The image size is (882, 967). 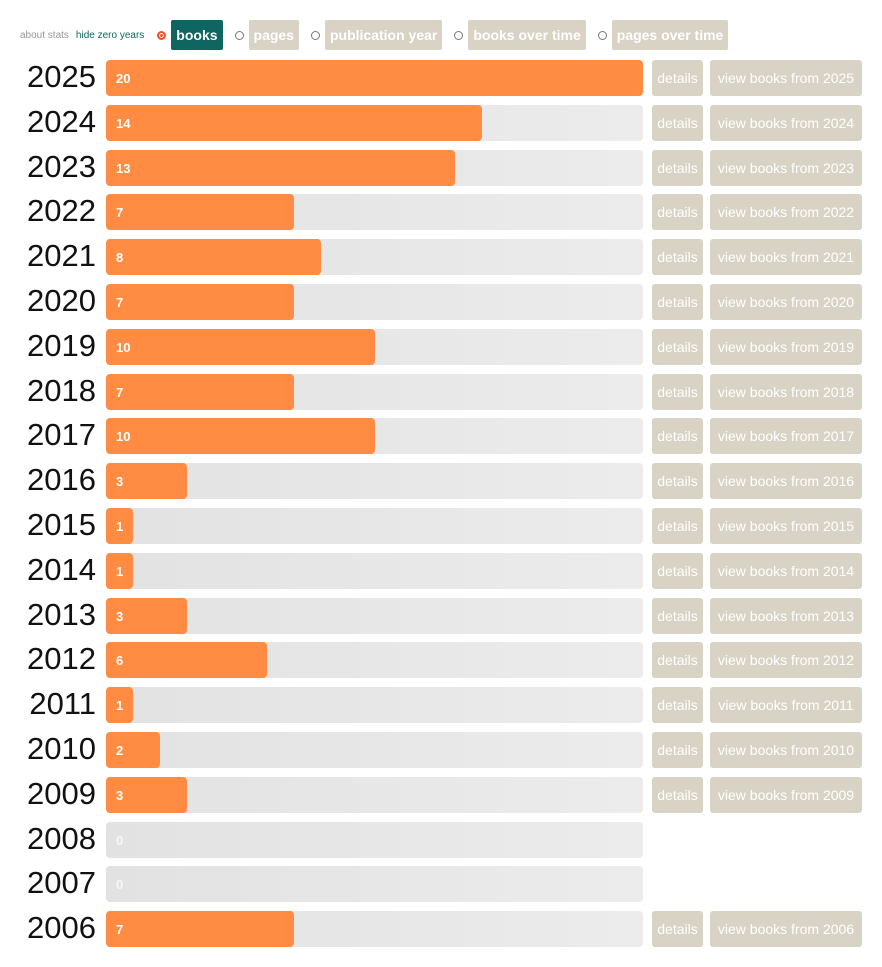 What do you see at coordinates (61, 793) in the screenshot?
I see `year-label: 2009` at bounding box center [61, 793].